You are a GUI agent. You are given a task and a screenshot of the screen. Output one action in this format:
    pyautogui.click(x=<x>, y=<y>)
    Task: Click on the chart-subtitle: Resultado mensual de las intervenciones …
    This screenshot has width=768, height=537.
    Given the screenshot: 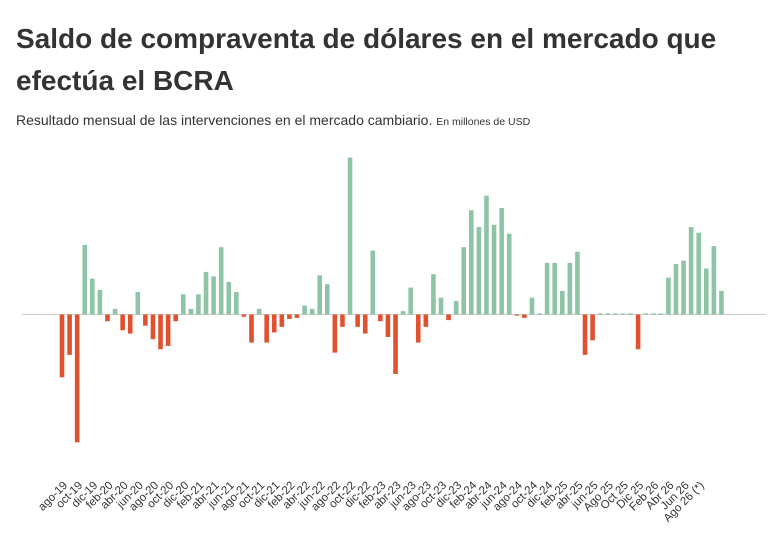 What is the action you would take?
    pyautogui.click(x=273, y=120)
    